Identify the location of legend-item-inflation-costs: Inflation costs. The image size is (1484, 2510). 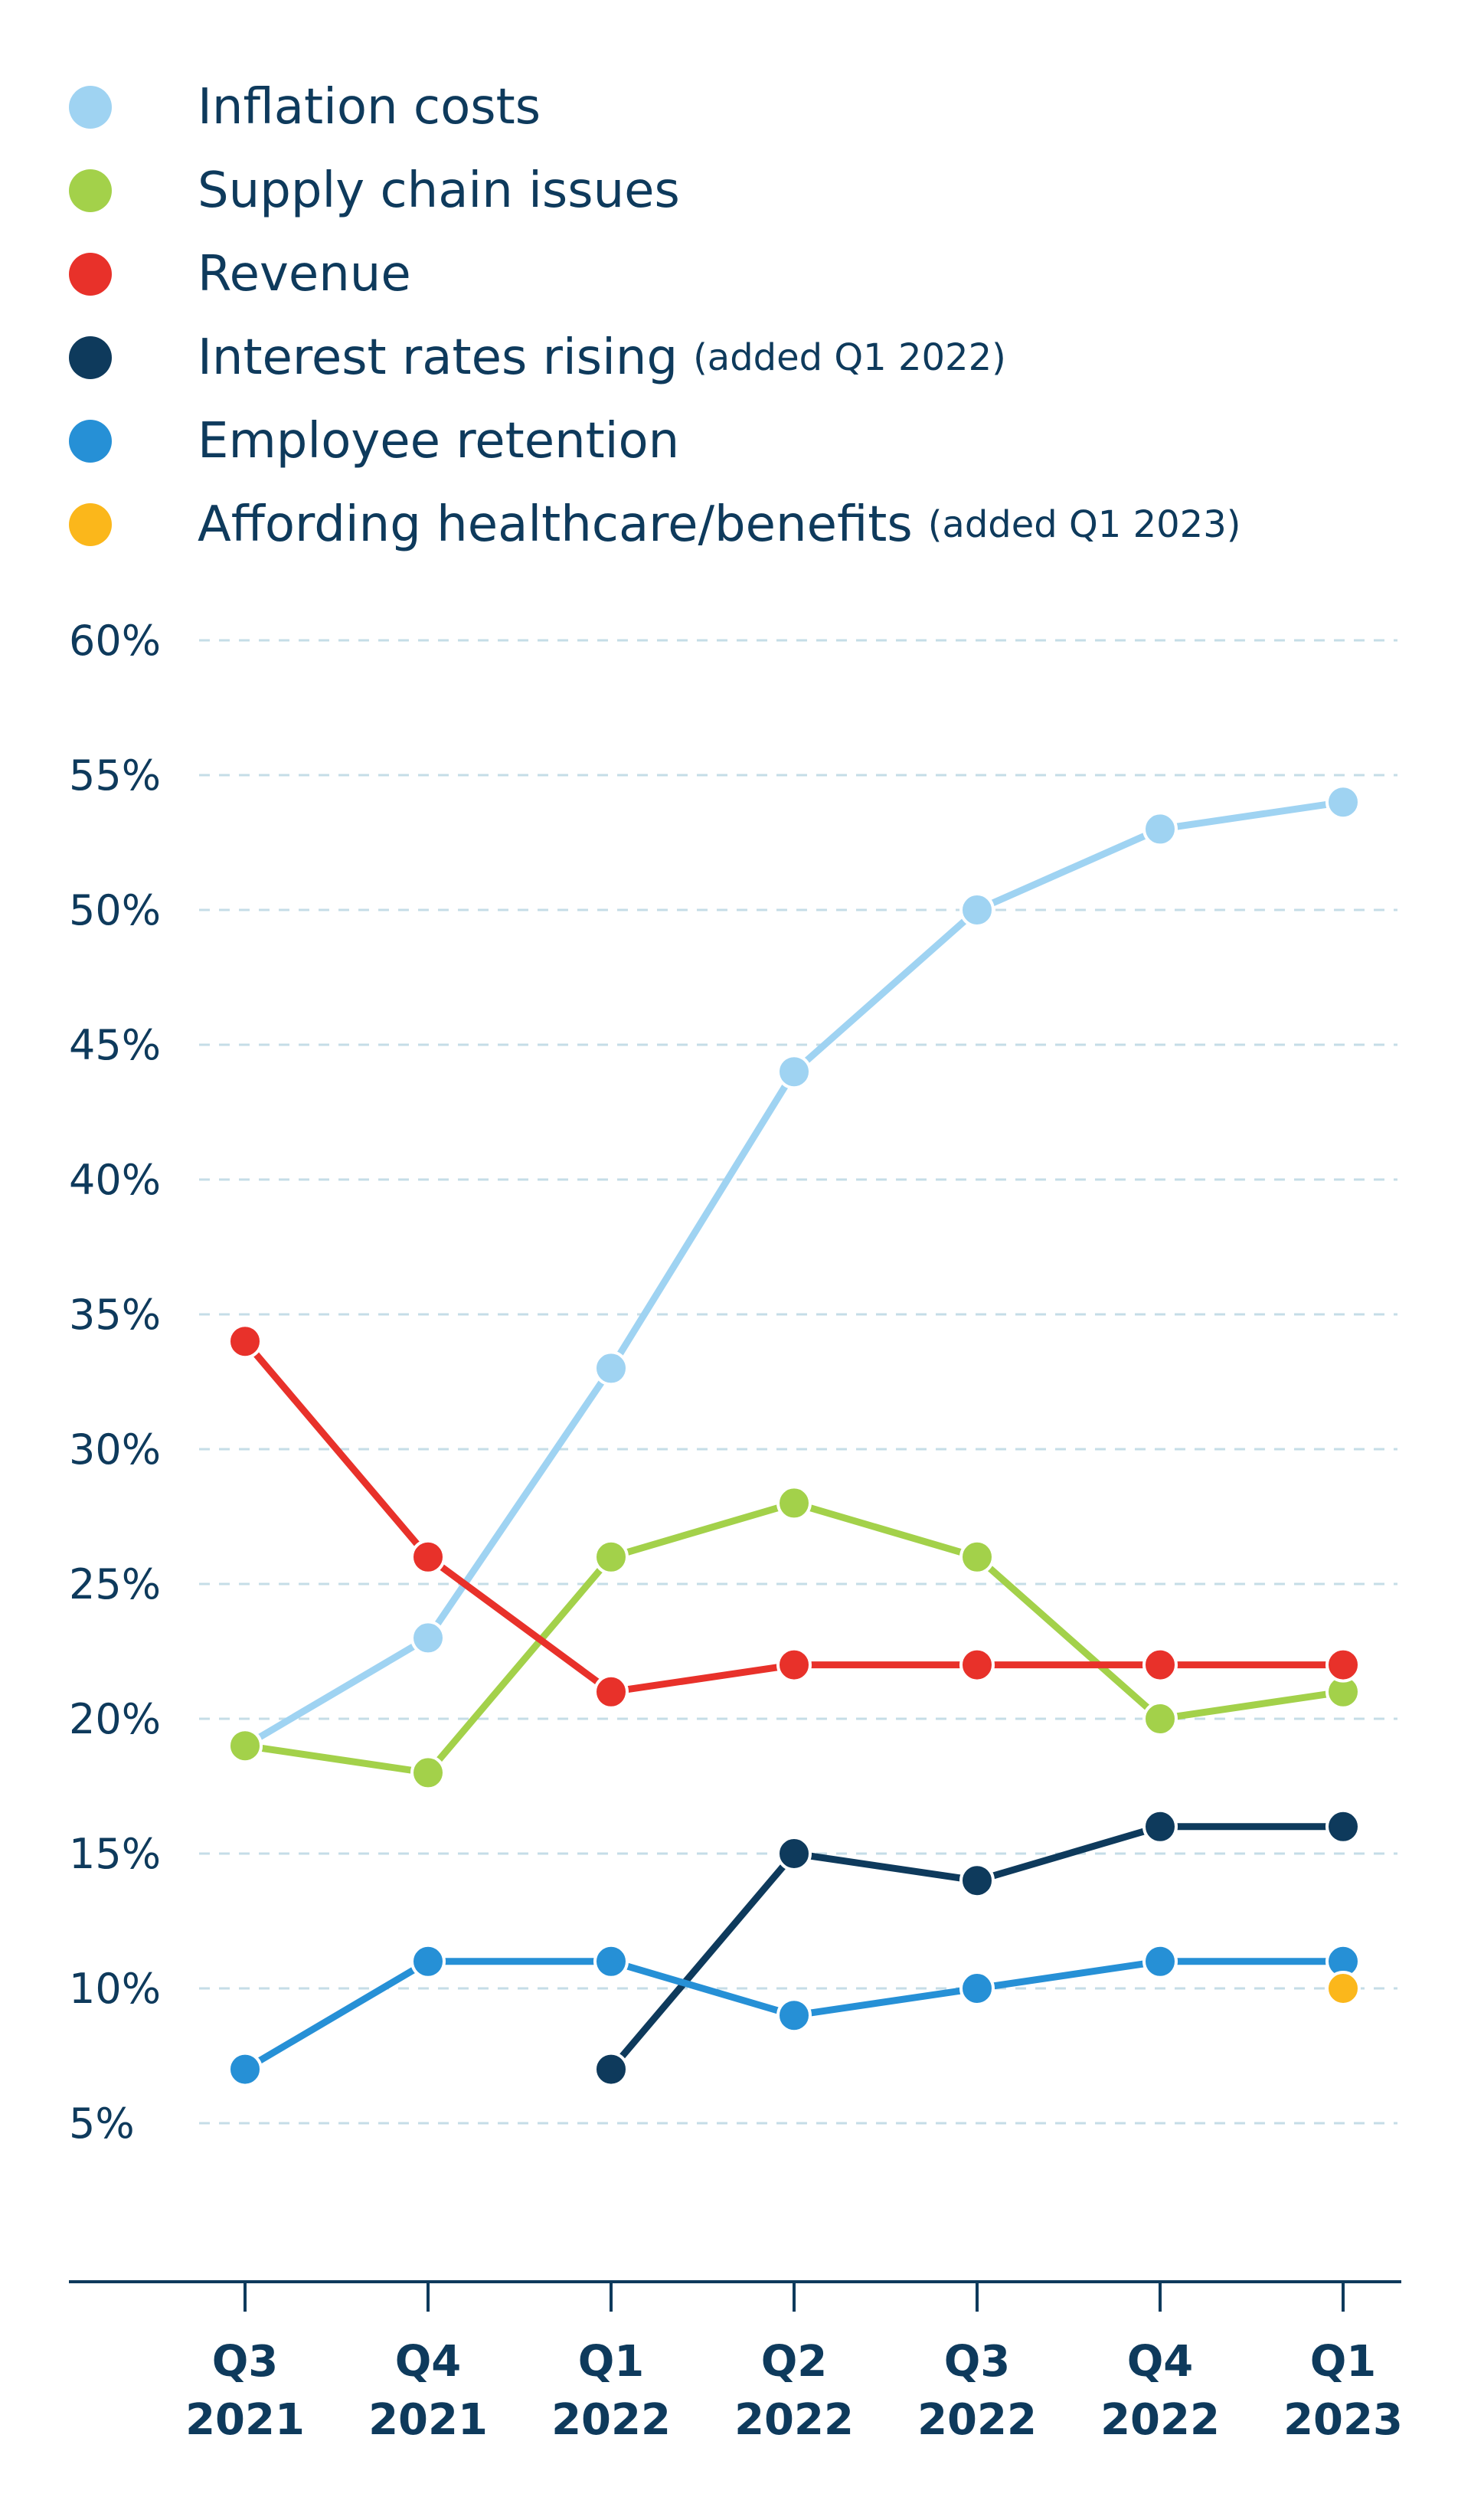
(758, 107).